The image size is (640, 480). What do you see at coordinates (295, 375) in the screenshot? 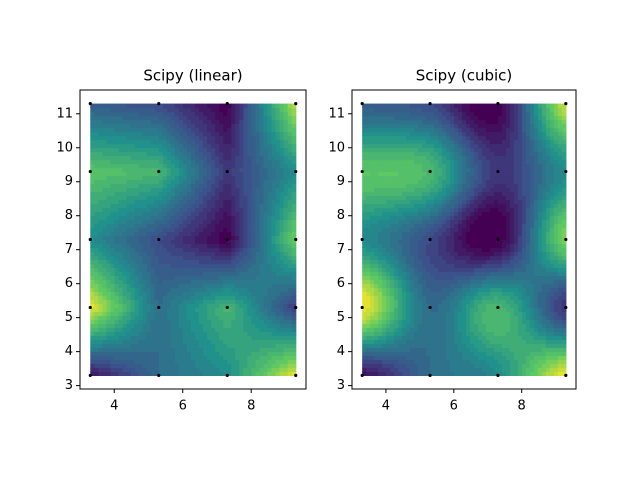
I see `data-point` at bounding box center [295, 375].